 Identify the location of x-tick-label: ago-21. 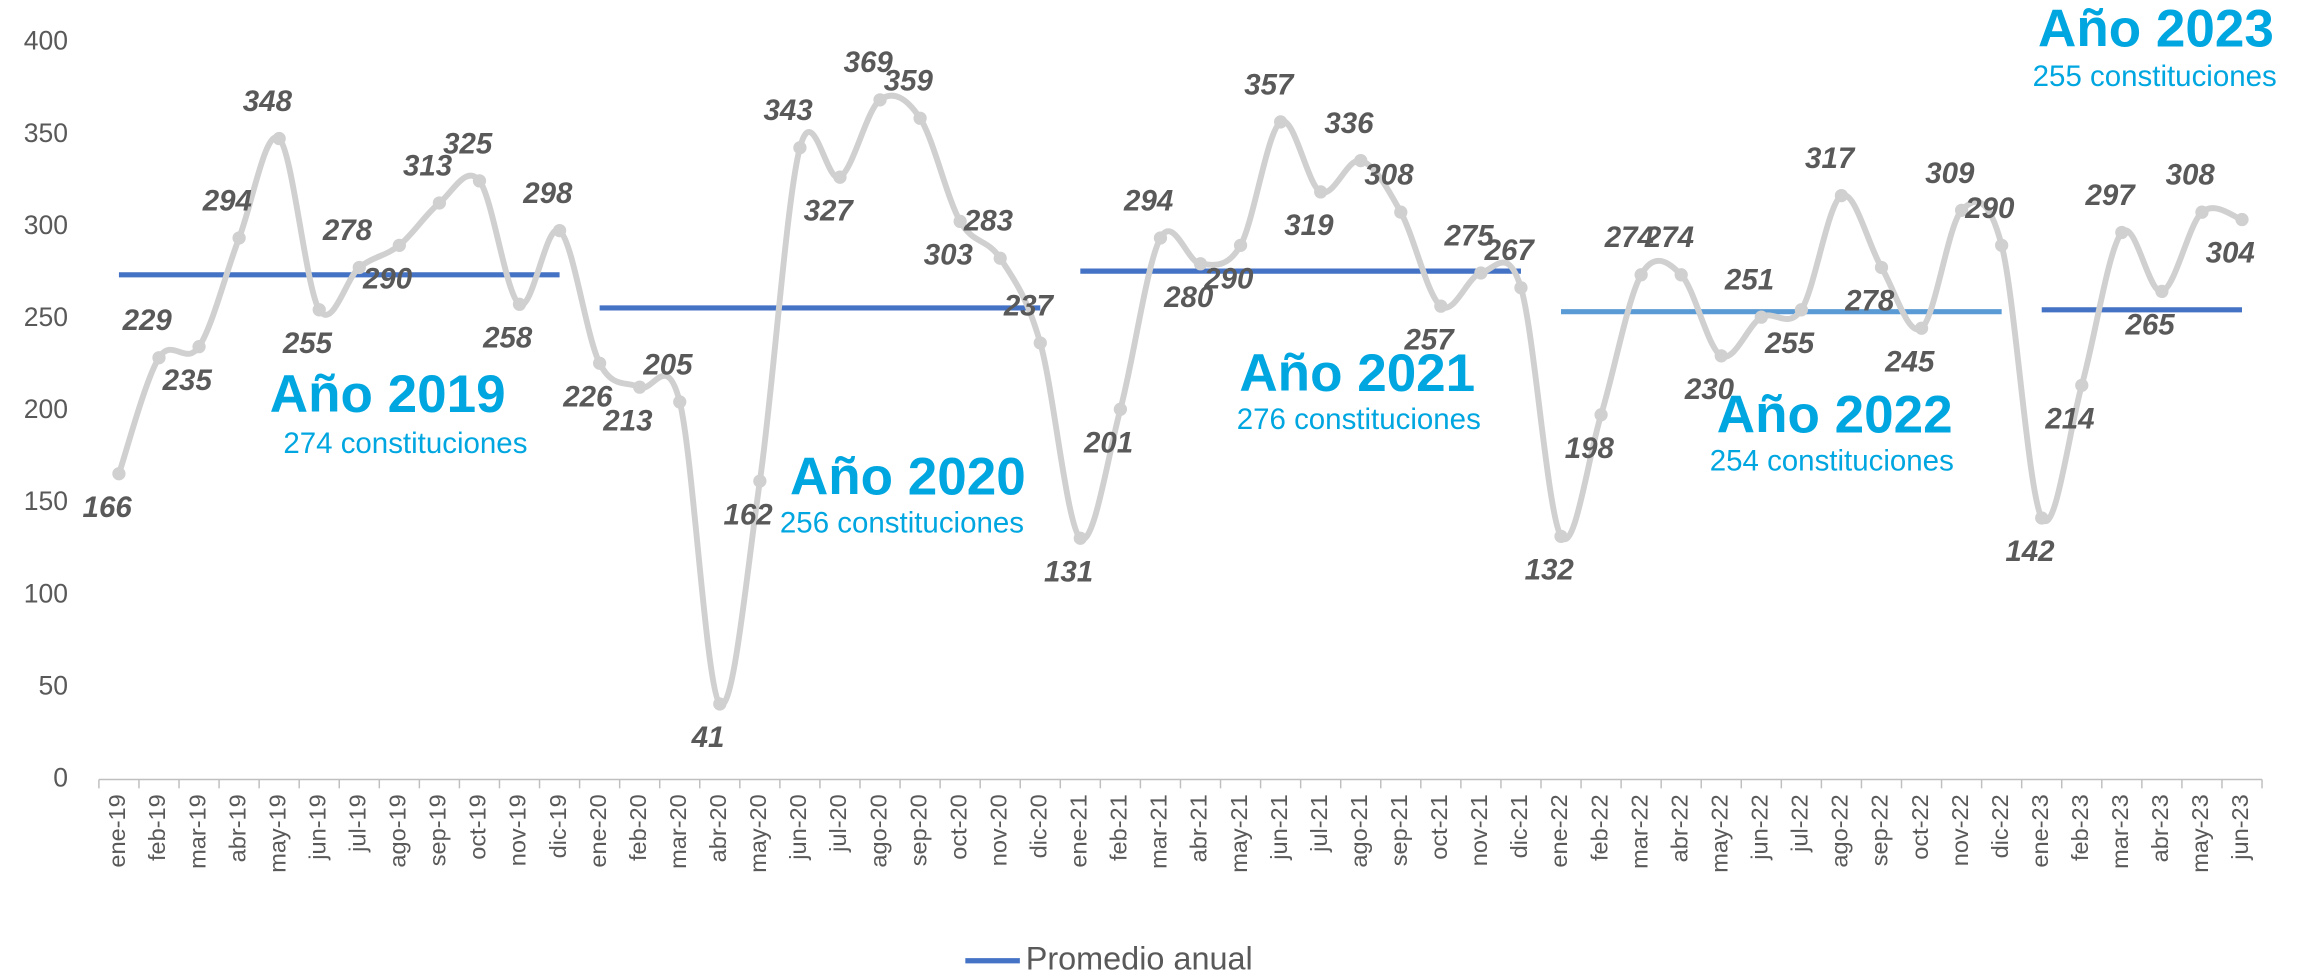
(1359, 830).